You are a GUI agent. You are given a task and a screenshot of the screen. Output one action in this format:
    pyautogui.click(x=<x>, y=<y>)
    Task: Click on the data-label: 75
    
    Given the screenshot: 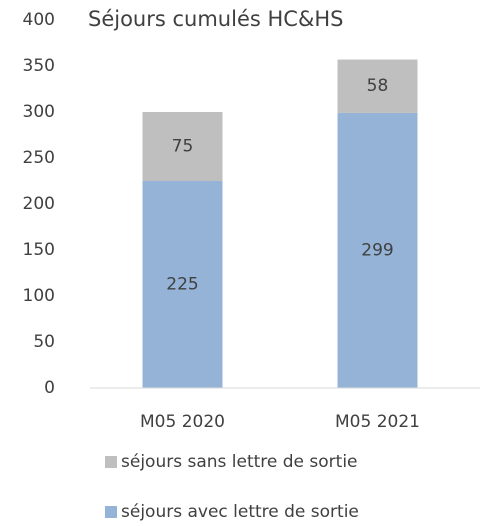 What is the action you would take?
    pyautogui.click(x=183, y=147)
    